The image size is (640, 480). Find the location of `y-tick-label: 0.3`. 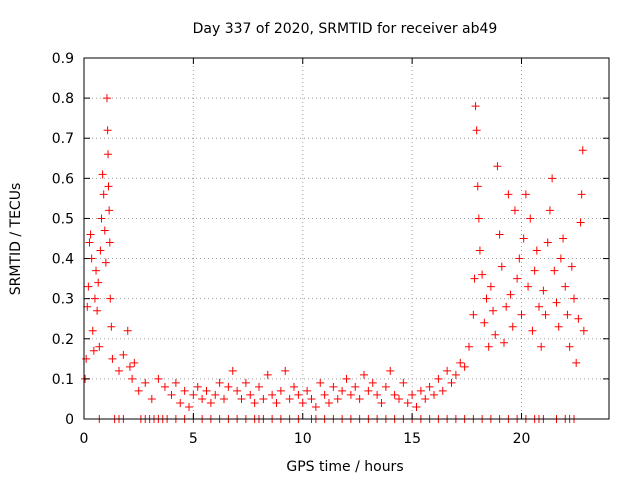

y-tick-label: 0.3 is located at coordinates (63, 300).